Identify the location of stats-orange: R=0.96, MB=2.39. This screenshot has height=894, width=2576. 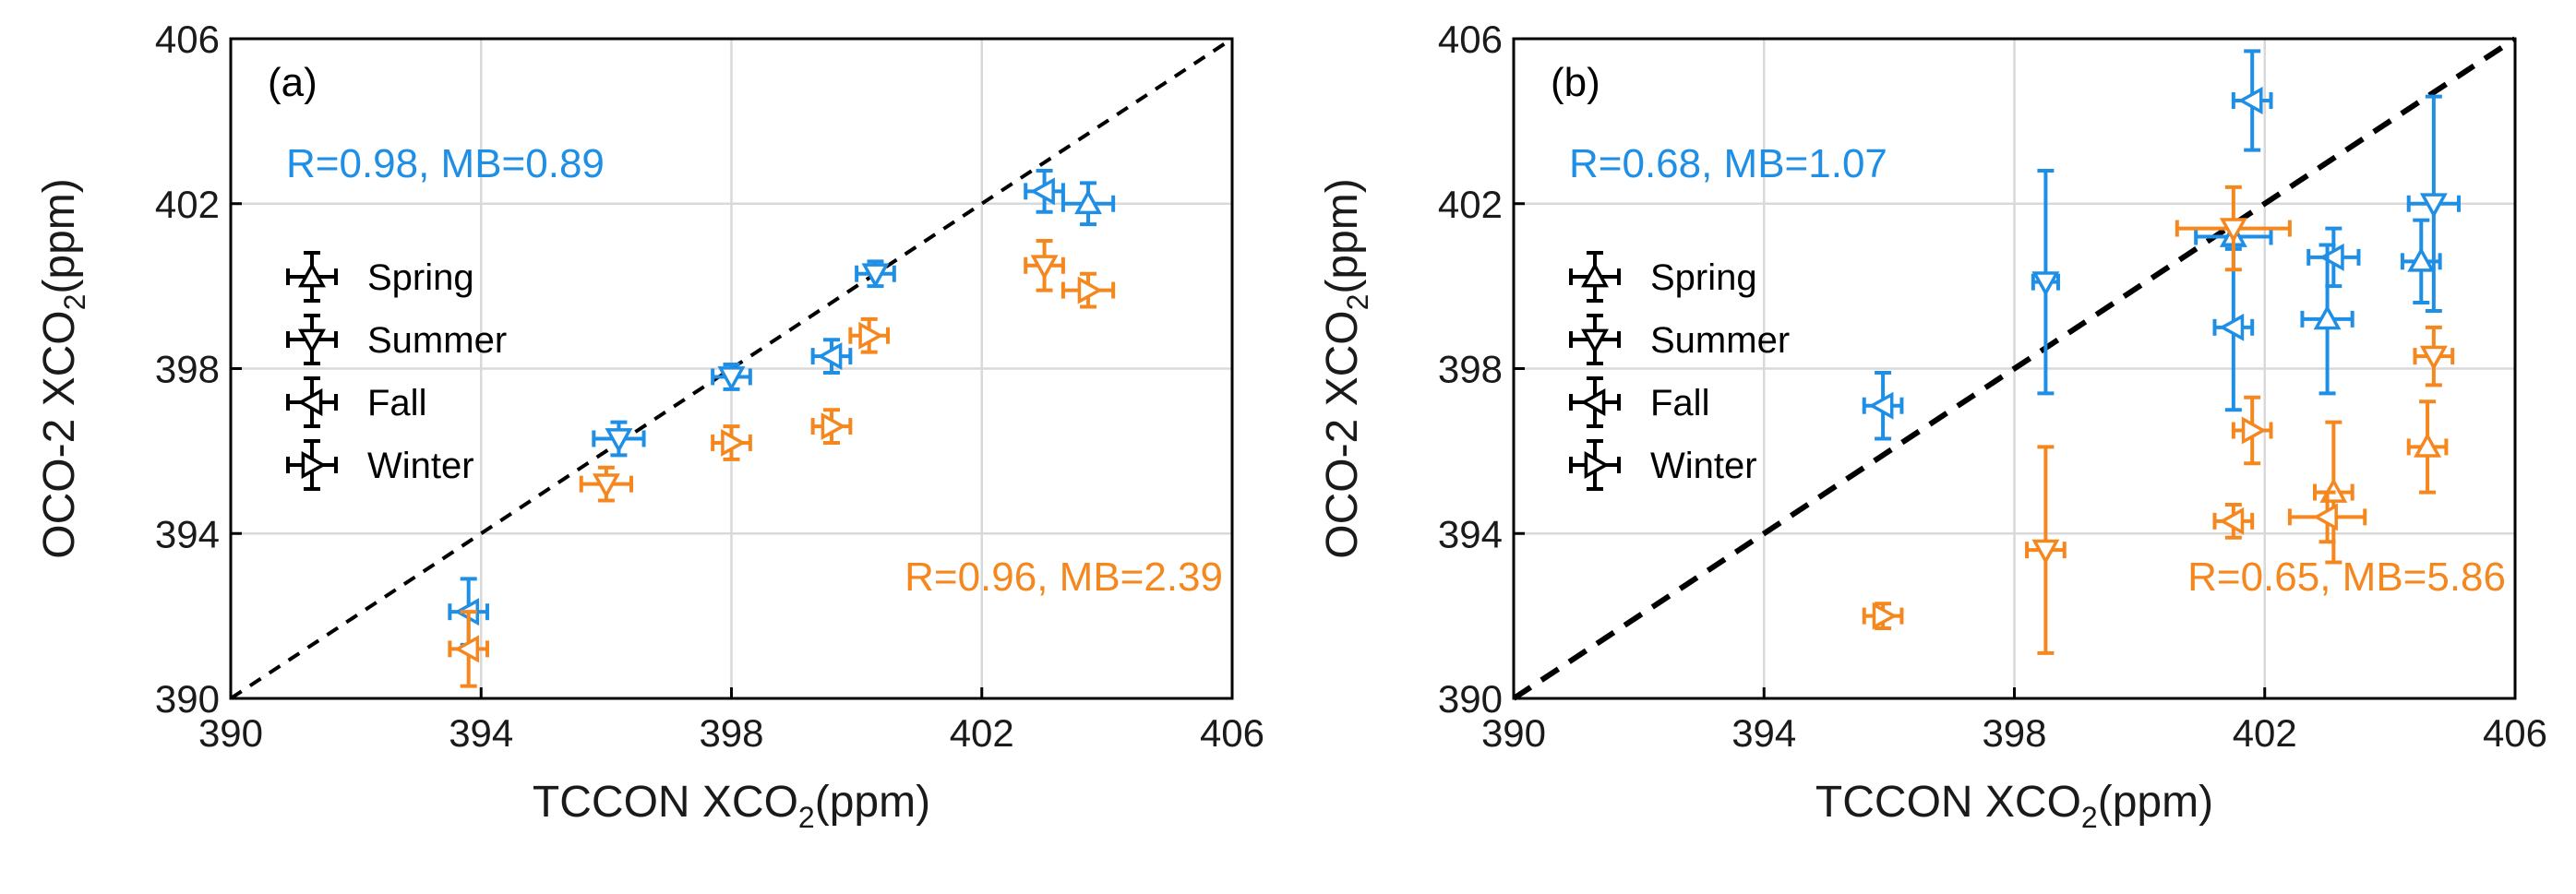
(1064, 577).